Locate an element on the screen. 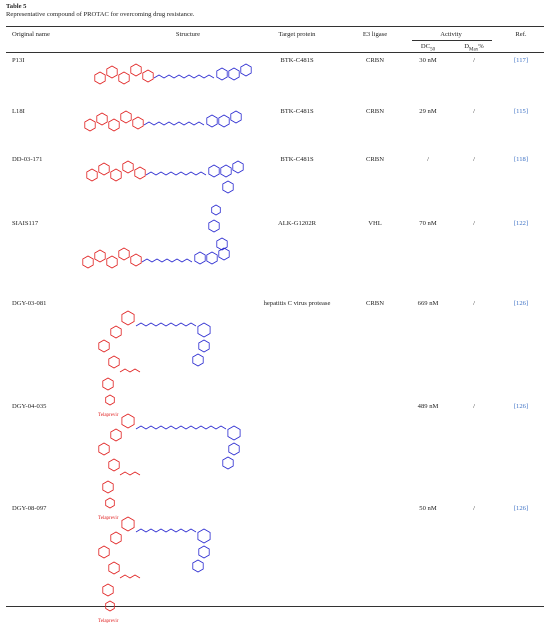  cell-ref: [126] is located at coordinates (521, 406).